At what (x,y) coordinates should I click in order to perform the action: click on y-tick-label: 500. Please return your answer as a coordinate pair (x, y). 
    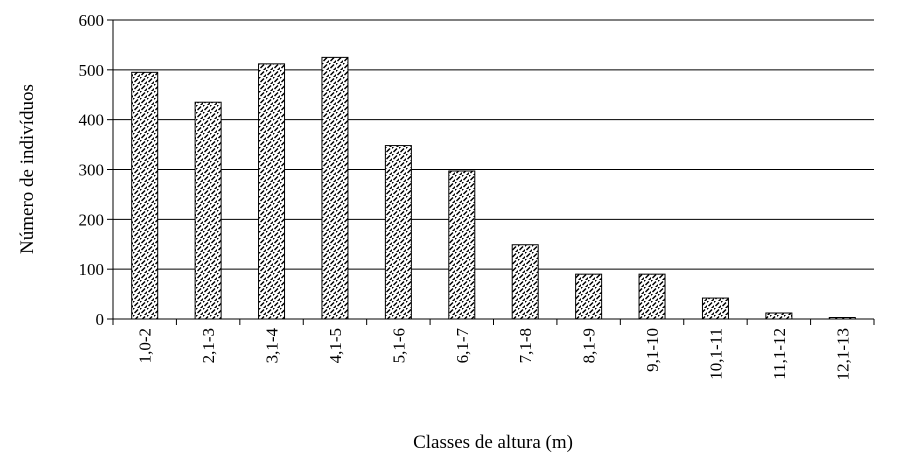
    Looking at the image, I should click on (92, 70).